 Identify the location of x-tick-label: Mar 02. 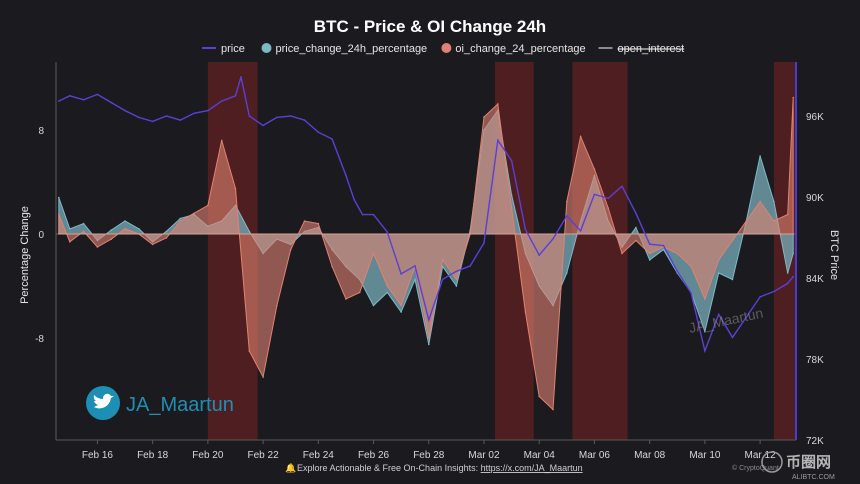
(484, 455).